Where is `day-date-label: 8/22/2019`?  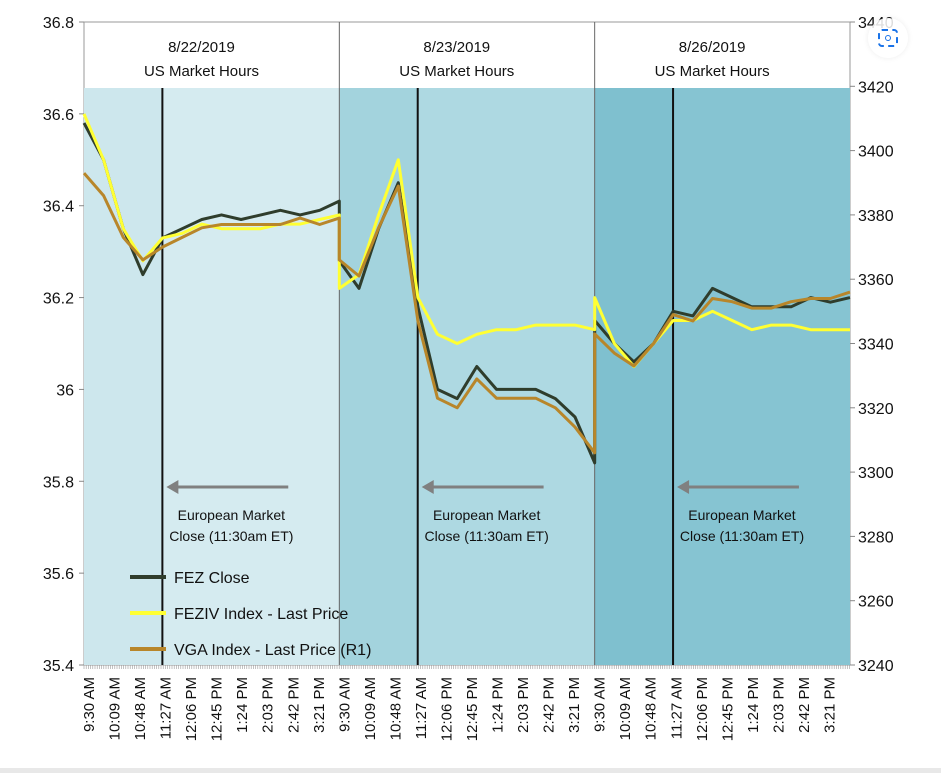 day-date-label: 8/22/2019 is located at coordinates (201, 47).